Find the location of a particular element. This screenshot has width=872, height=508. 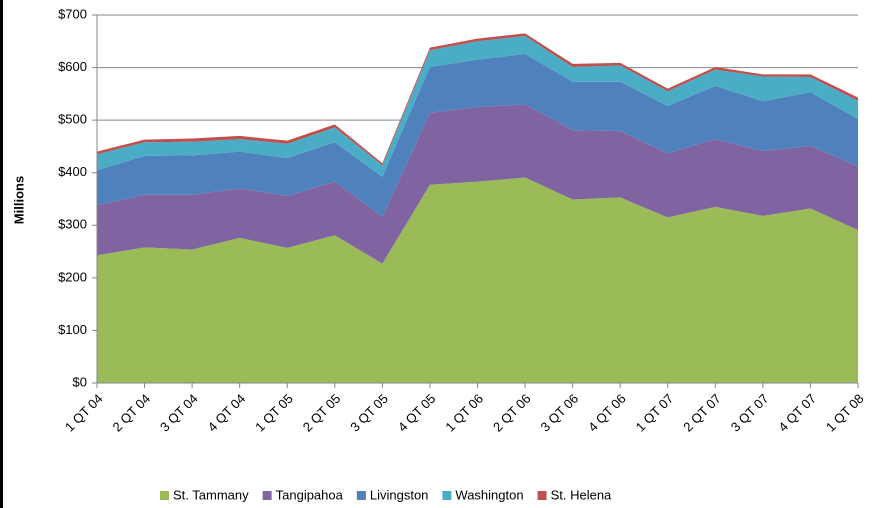

legend-label: Washington is located at coordinates (489, 494).